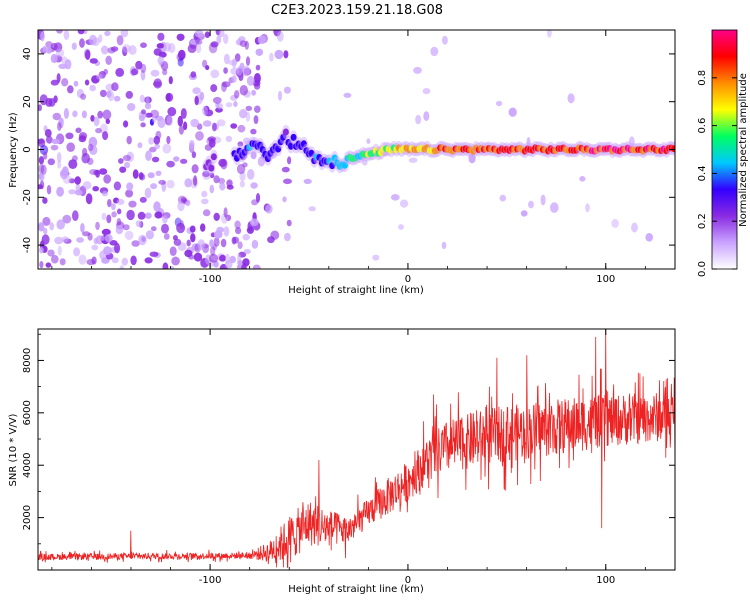 The width and height of the screenshot is (750, 600). I want to click on y-tick-label: 4000, so click(27, 464).